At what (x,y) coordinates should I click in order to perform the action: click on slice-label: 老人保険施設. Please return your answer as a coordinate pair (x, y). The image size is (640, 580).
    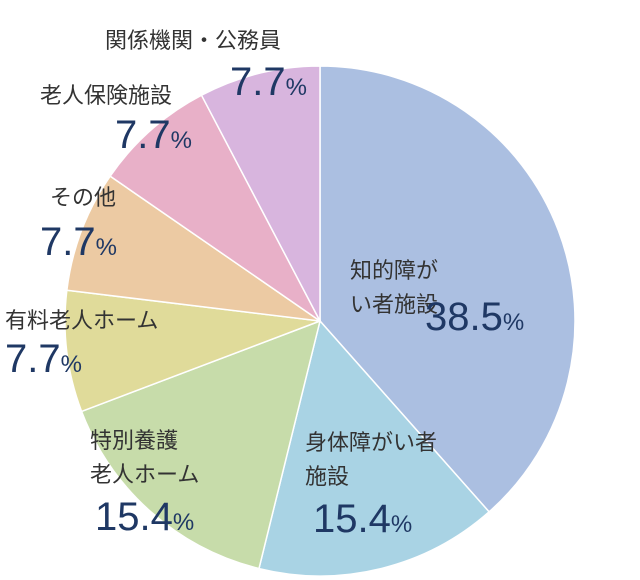
    Looking at the image, I should click on (106, 96).